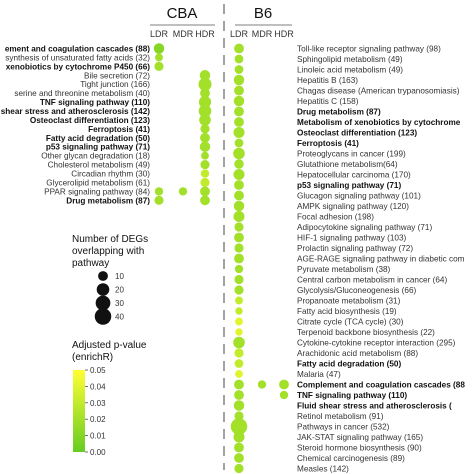  What do you see at coordinates (379, 122) in the screenshot?
I see `b6-row-label: Metabolism of xenobiotics by cytochrome` at bounding box center [379, 122].